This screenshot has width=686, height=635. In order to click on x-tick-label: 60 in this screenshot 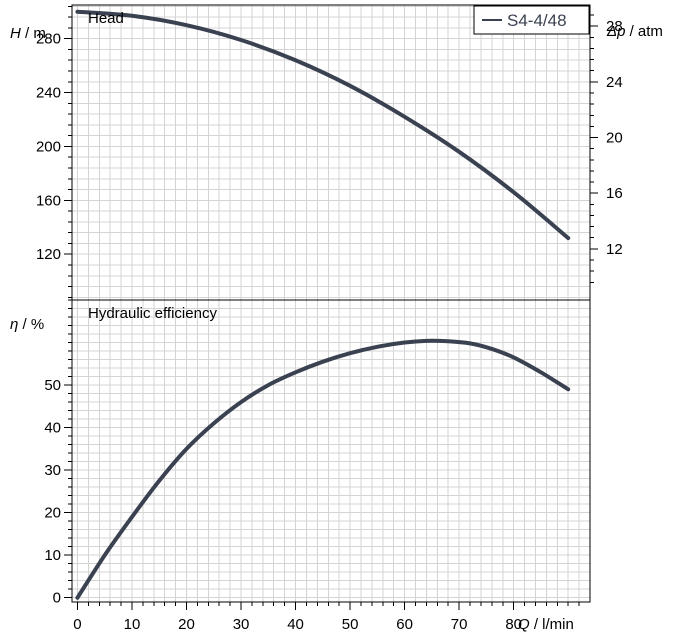, I will do `click(404, 624)`.